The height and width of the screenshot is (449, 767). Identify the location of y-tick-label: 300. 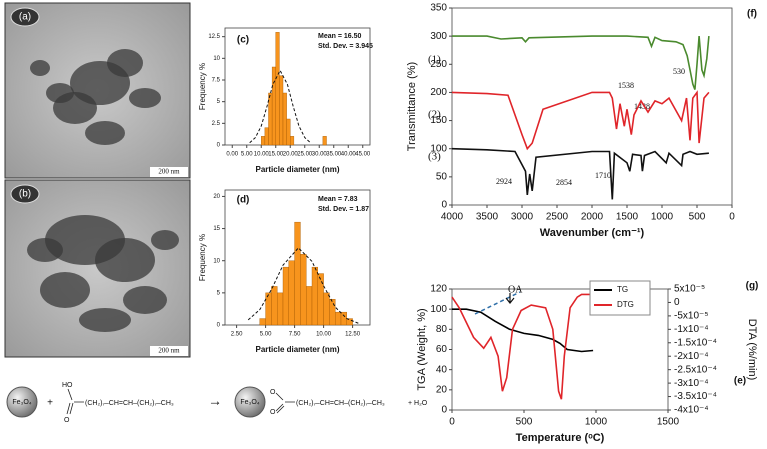
(438, 36).